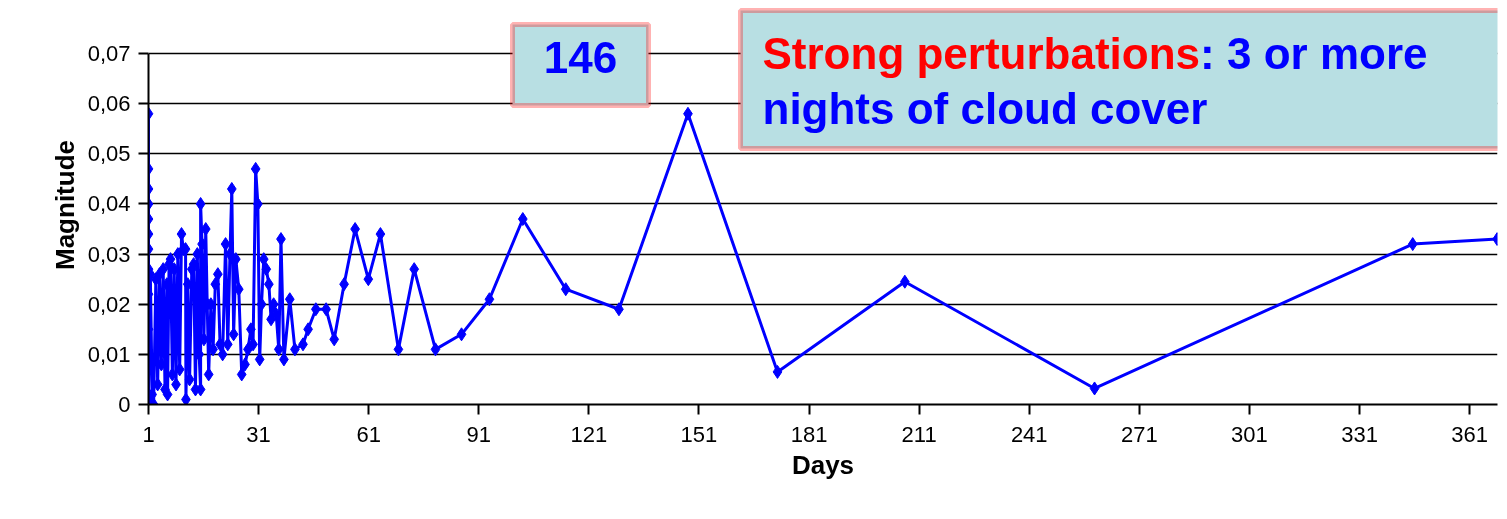 The image size is (1507, 519). Describe the element at coordinates (1469, 434) in the screenshot. I see `x-tick-label: 361` at that location.